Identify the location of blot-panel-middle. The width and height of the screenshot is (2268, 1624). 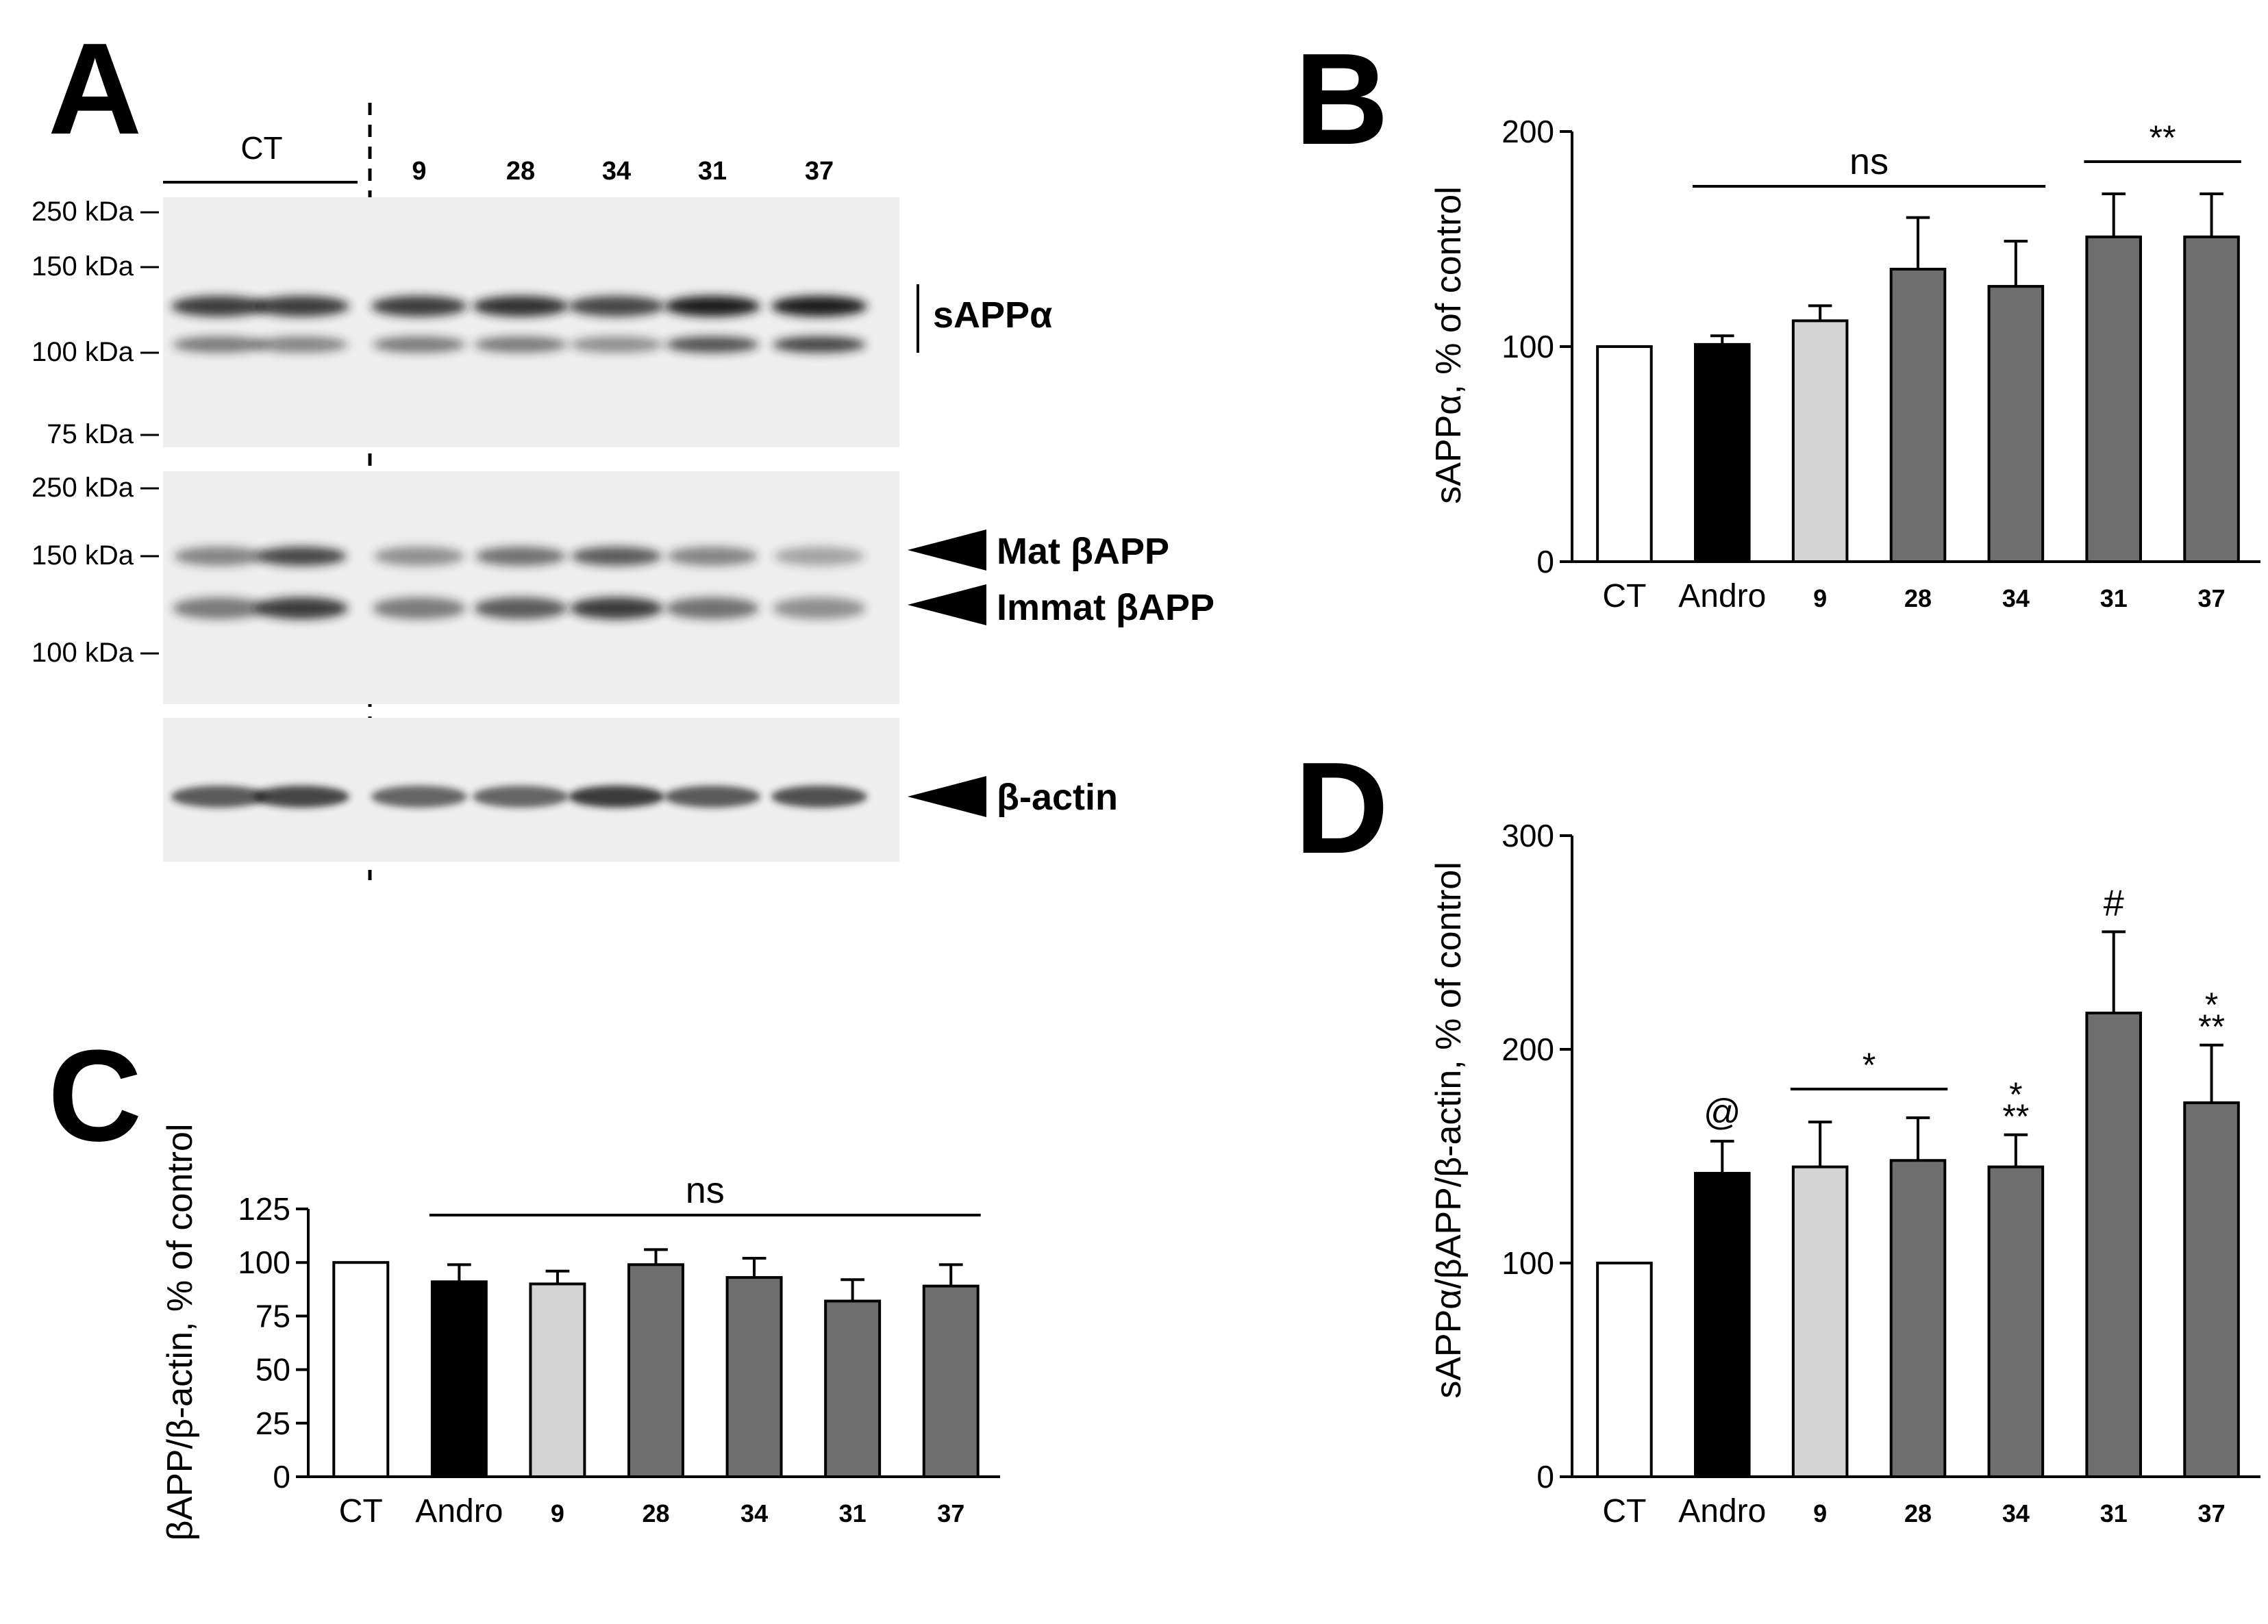
(531, 587).